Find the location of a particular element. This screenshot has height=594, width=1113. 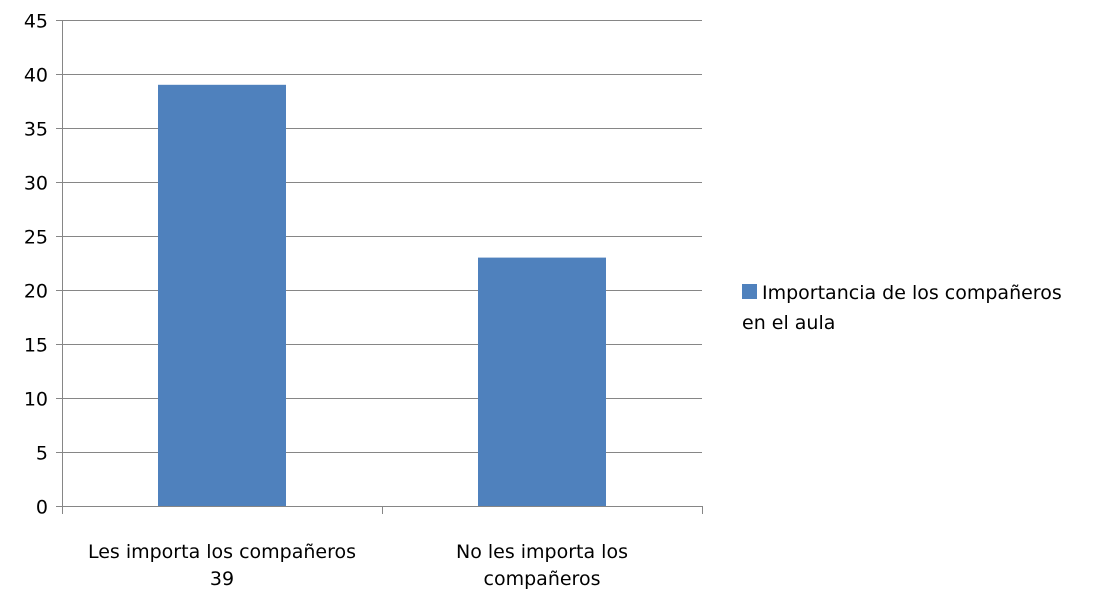

y-tick-labels: 0 5 10 15 20 25 30 35 40 45 is located at coordinates (36, 265).